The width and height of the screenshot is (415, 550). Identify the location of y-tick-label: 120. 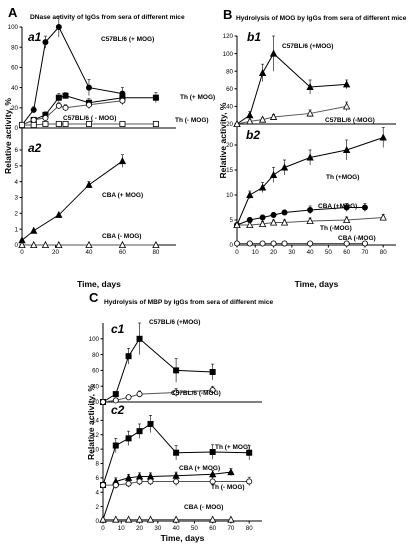
(228, 36).